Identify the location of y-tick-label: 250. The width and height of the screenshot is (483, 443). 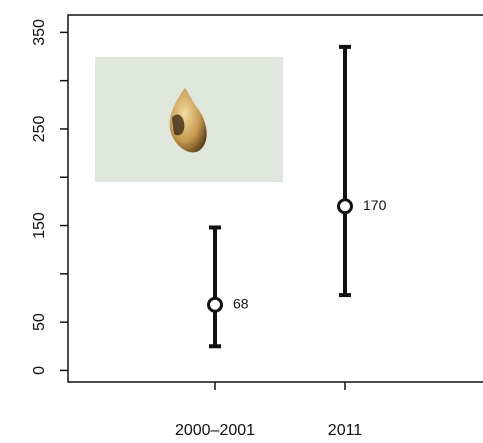
(39, 129).